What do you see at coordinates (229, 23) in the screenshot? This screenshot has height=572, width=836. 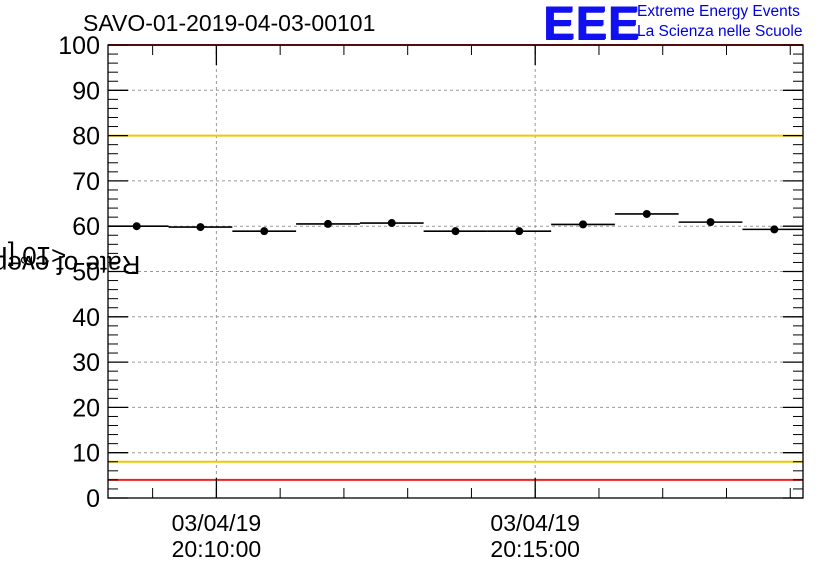 I see `chart-title: SAVO-01-2019-04-03-00101` at bounding box center [229, 23].